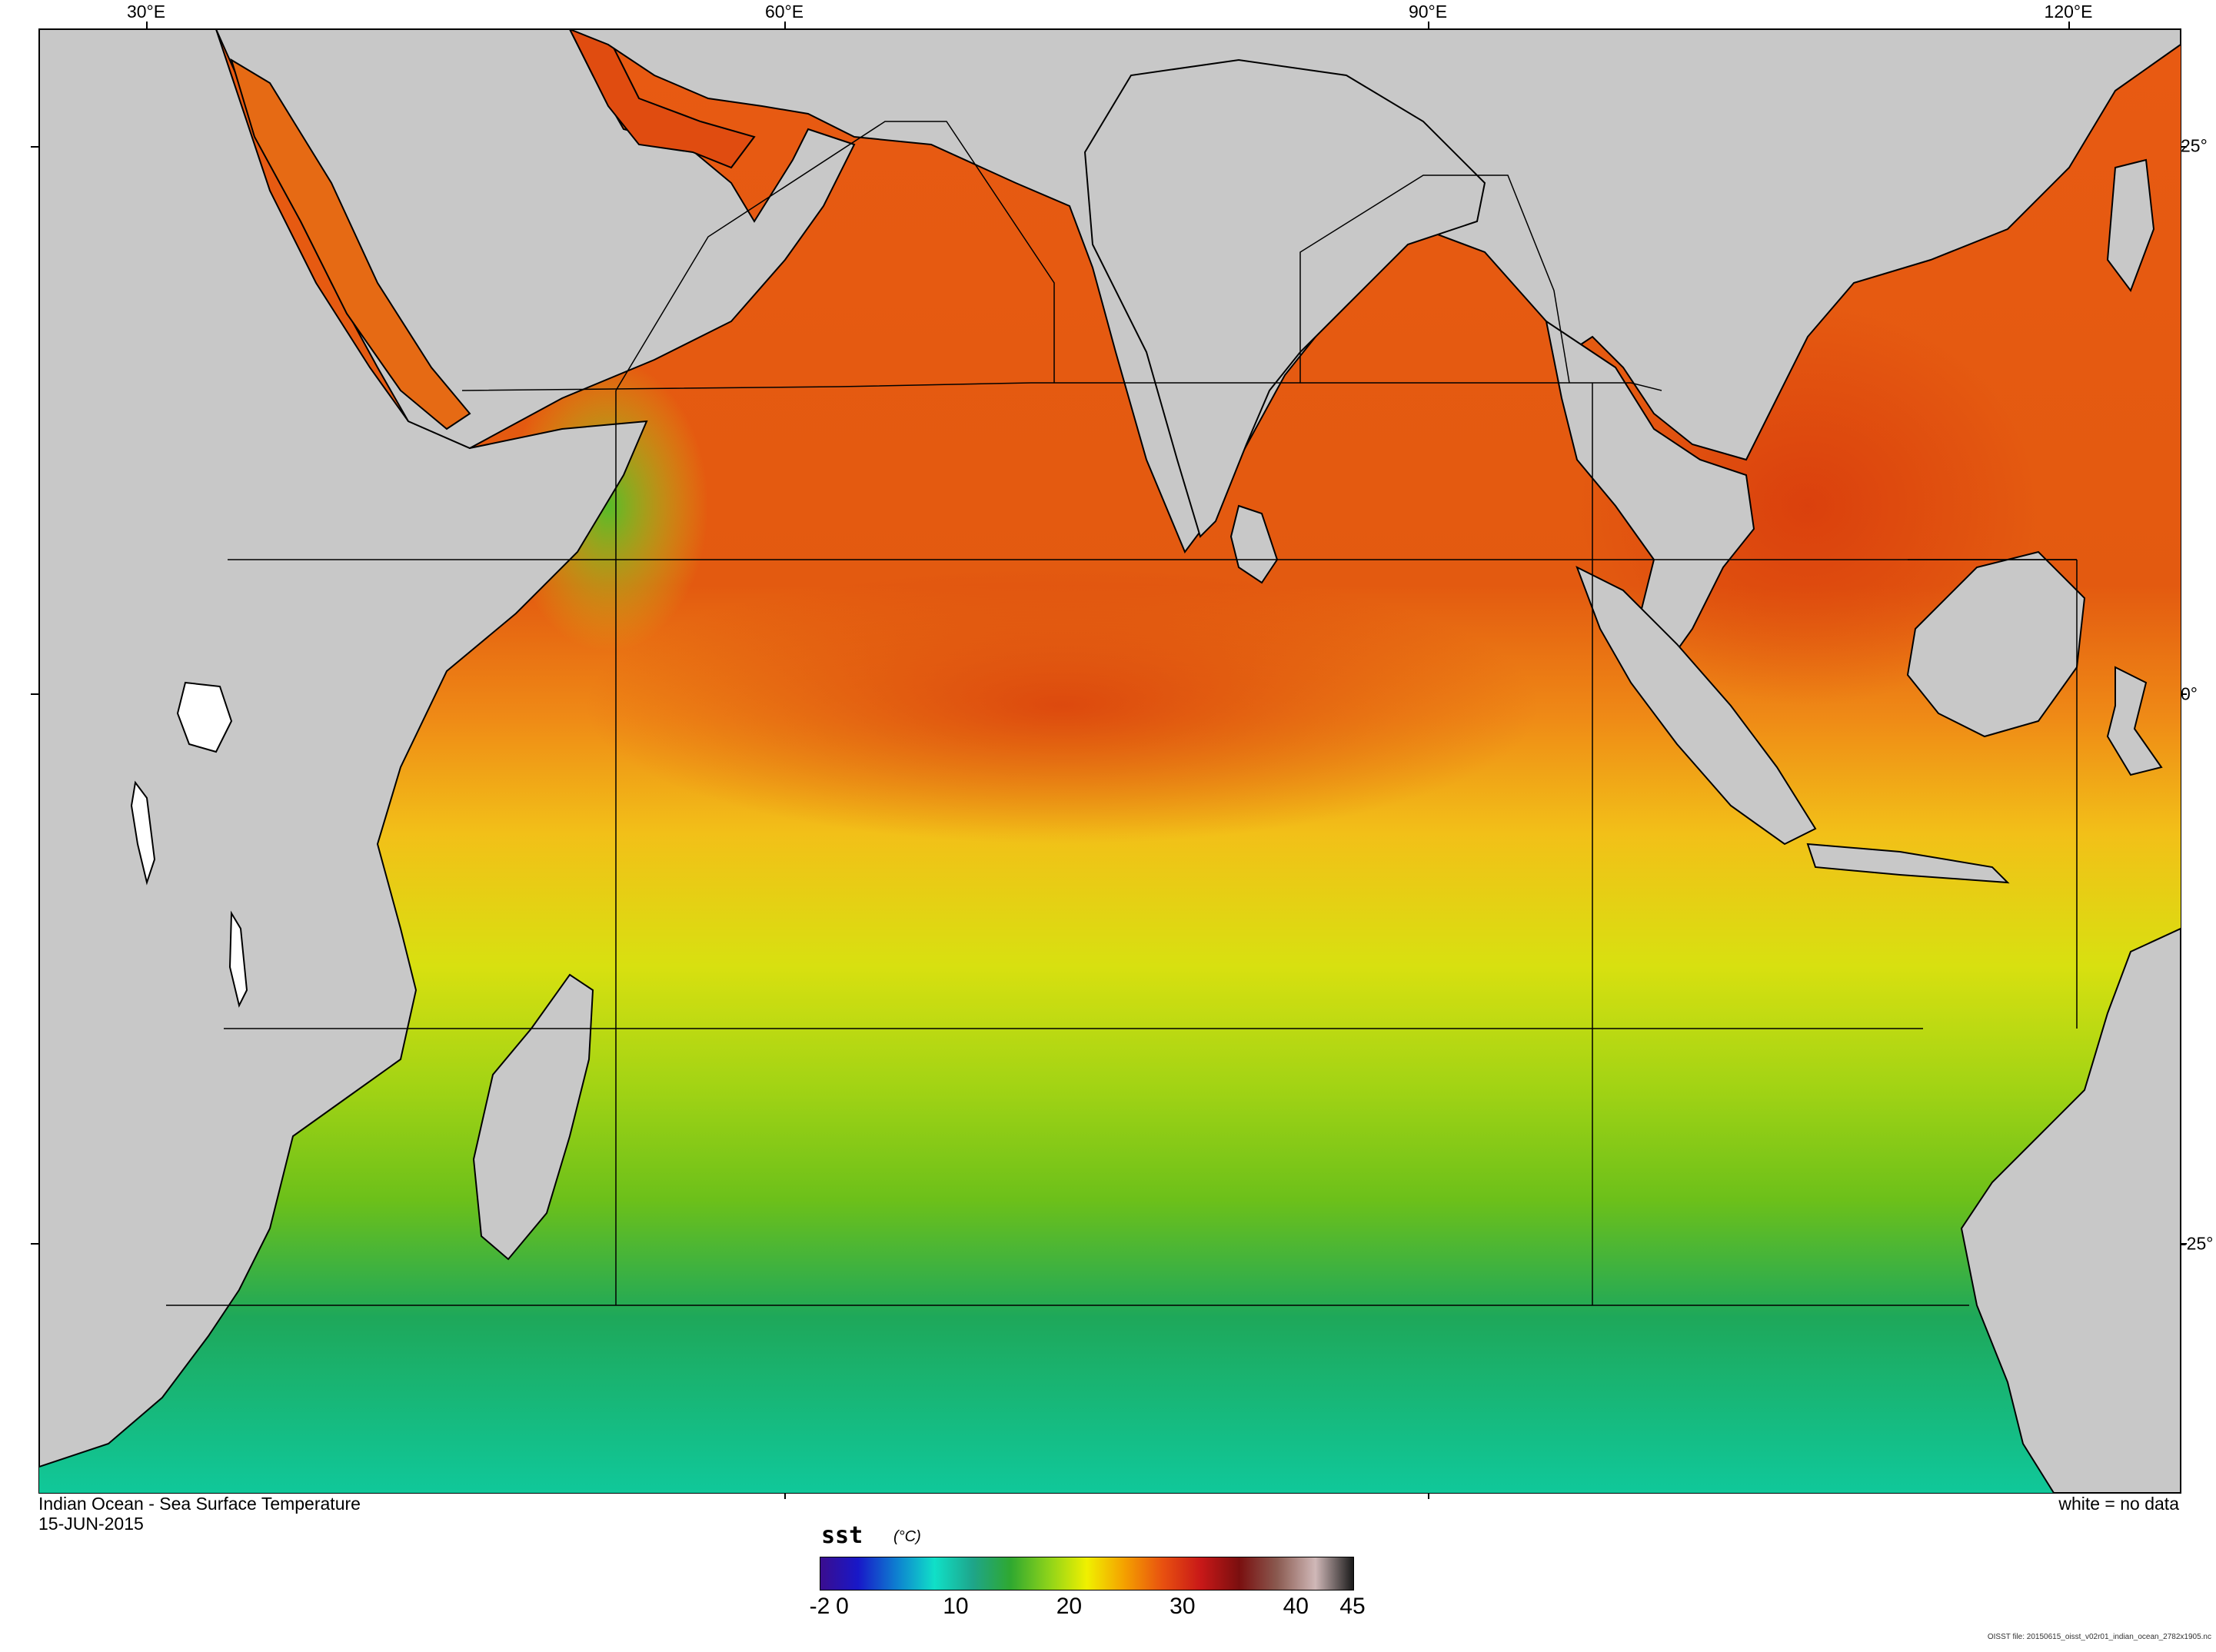 The height and width of the screenshot is (1652, 2216). What do you see at coordinates (1908, 864) in the screenshot?
I see `java-landmass` at bounding box center [1908, 864].